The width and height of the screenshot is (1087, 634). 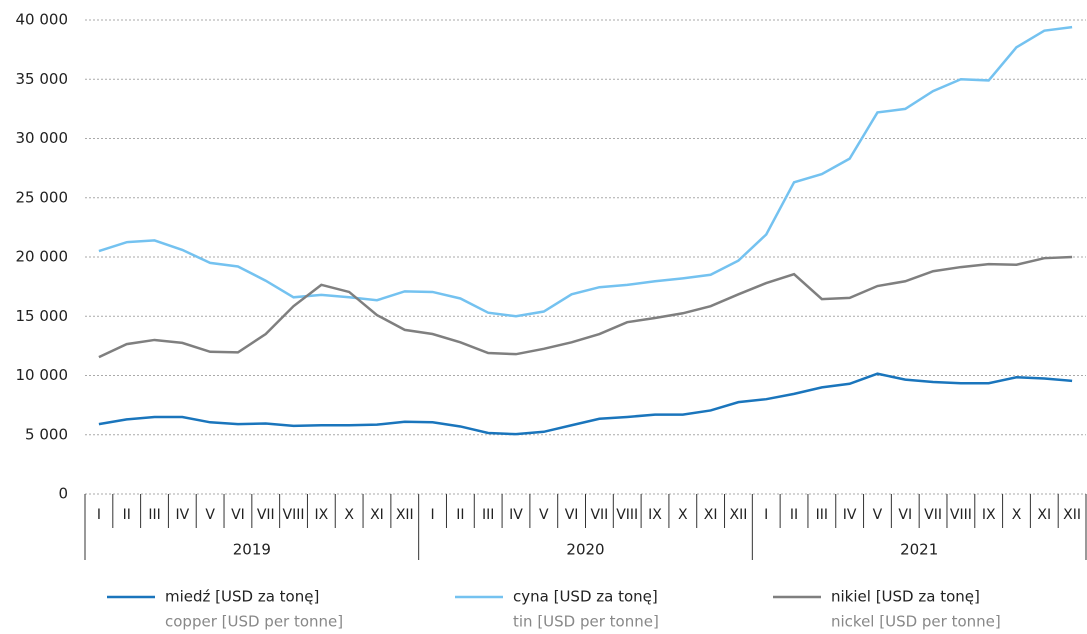 What do you see at coordinates (242, 597) in the screenshot?
I see `legend-label: miedź [USD za tonę]` at bounding box center [242, 597].